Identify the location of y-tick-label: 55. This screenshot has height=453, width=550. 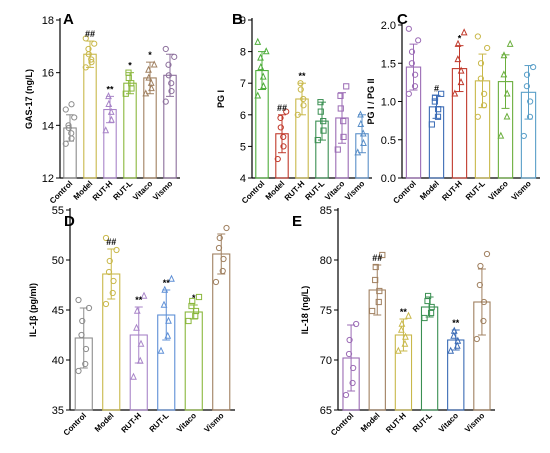
(58, 211).